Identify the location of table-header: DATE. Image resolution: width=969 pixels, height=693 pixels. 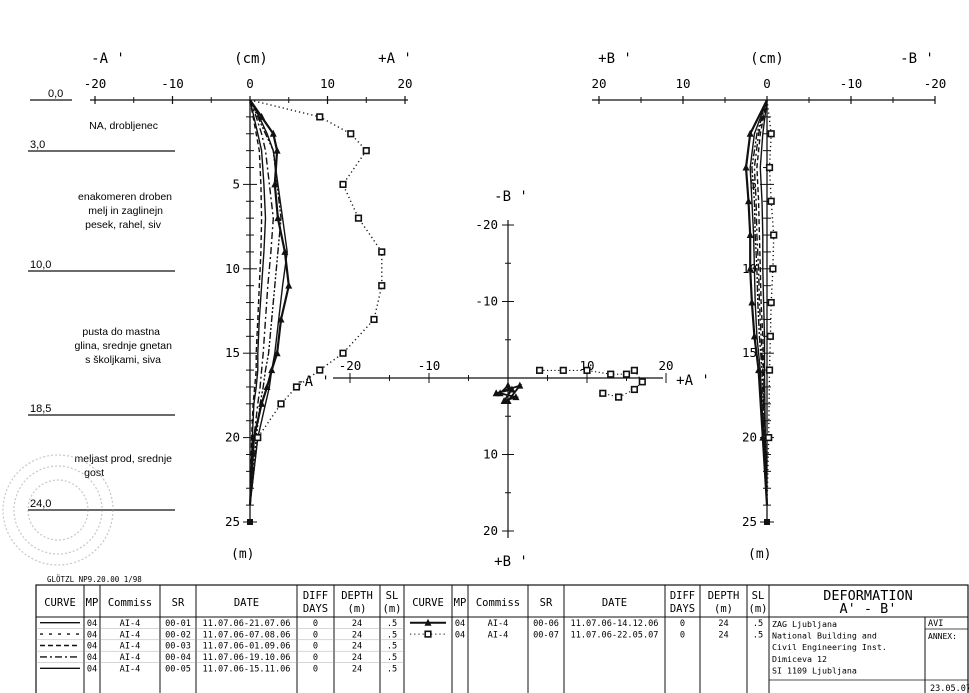
(614, 603).